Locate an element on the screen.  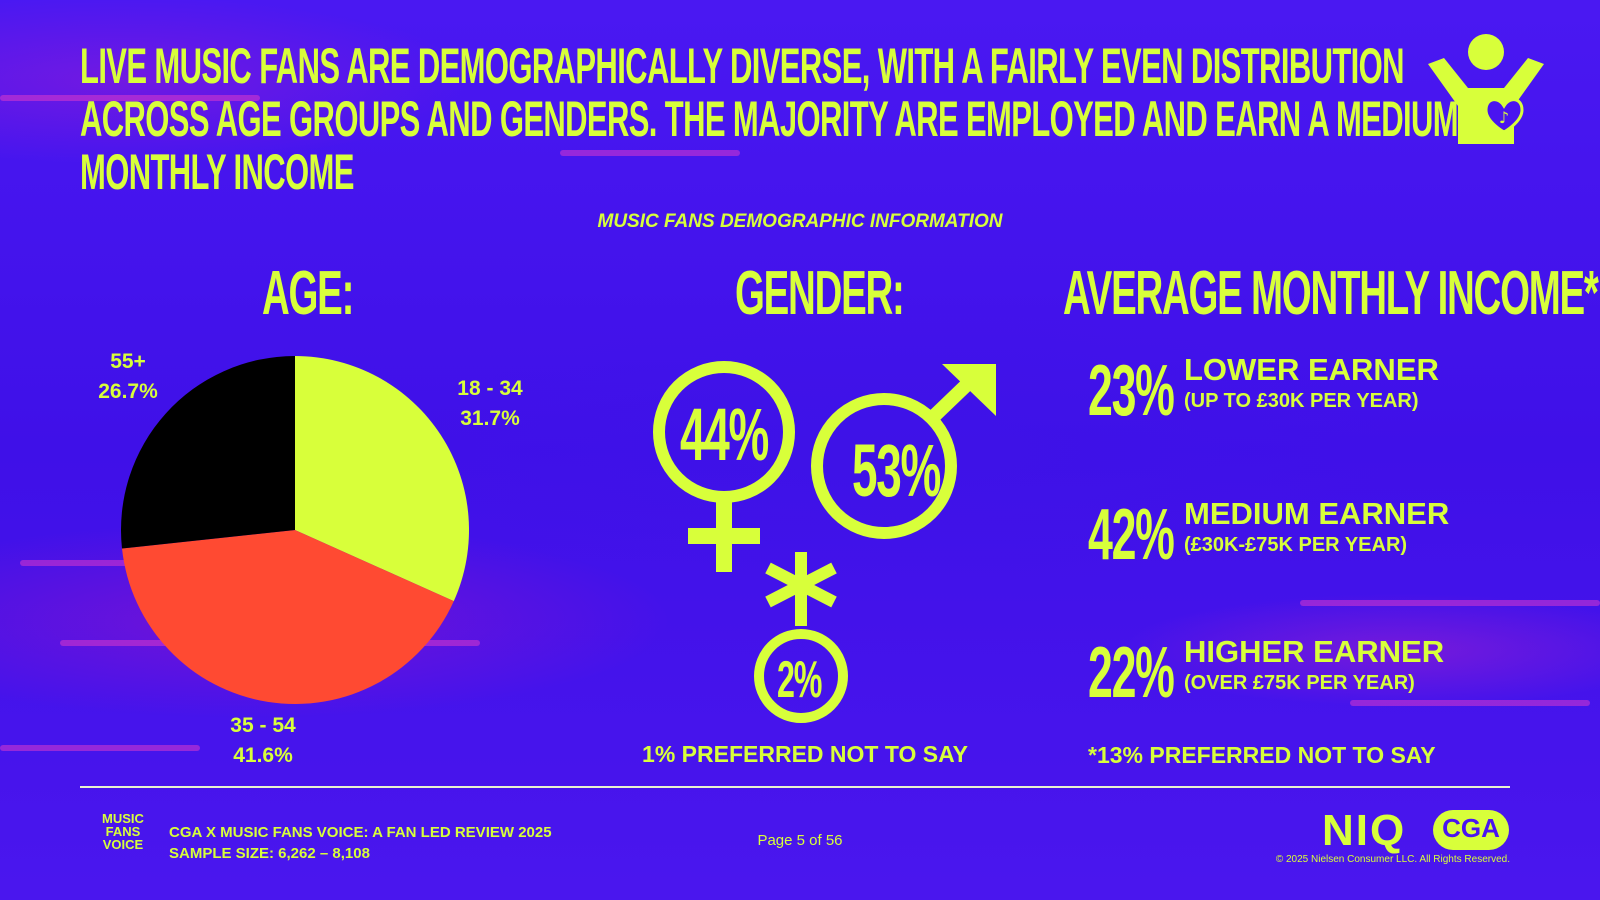
logo-mfv-line-1: MUSIC is located at coordinates (123, 818).